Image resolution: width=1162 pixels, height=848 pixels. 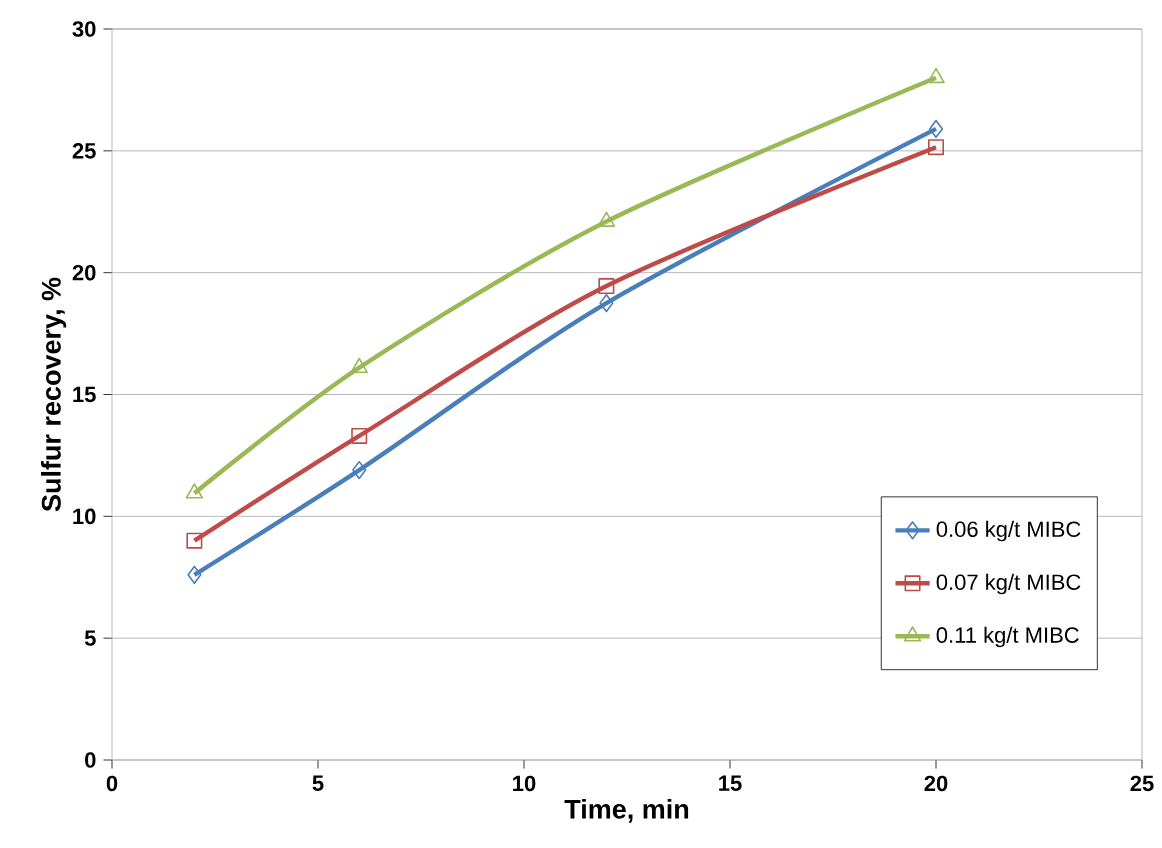 What do you see at coordinates (1008, 531) in the screenshot?
I see `legend-label: 0.06 kg/t MIBC` at bounding box center [1008, 531].